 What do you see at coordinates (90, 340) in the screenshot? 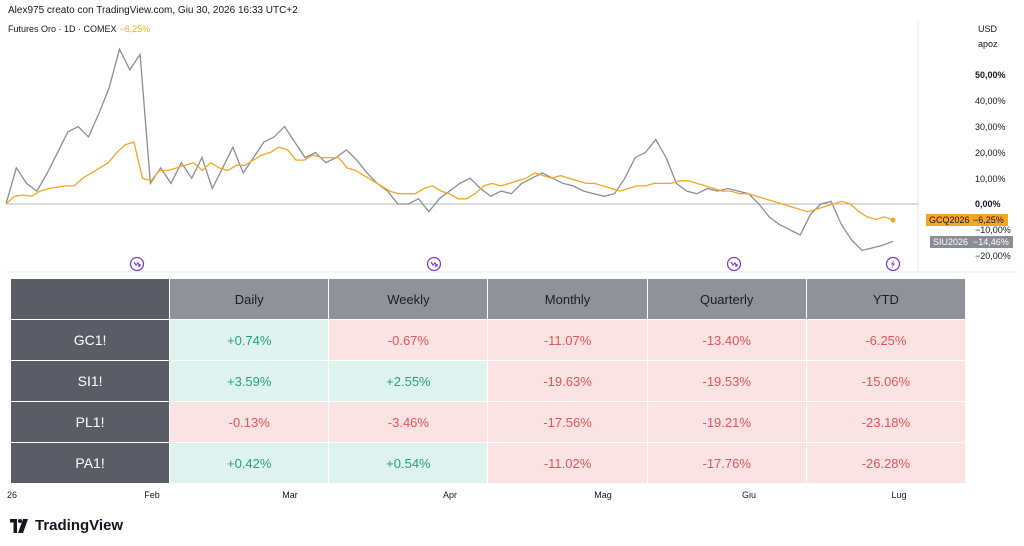
I see `row-symbol: GC1!` at bounding box center [90, 340].